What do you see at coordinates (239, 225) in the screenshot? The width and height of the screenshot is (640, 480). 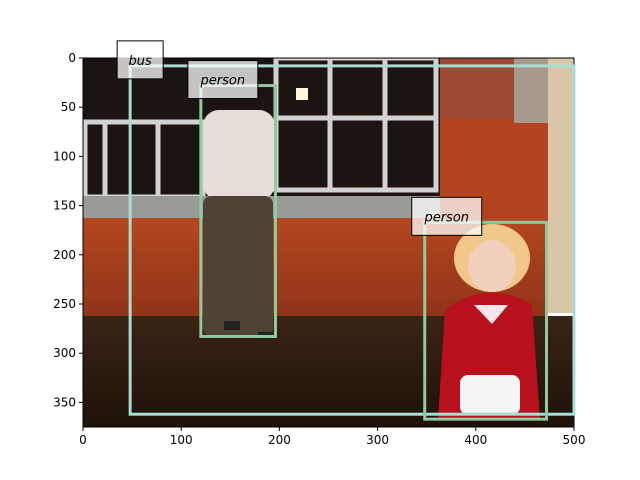 I see `photo-man` at bounding box center [239, 225].